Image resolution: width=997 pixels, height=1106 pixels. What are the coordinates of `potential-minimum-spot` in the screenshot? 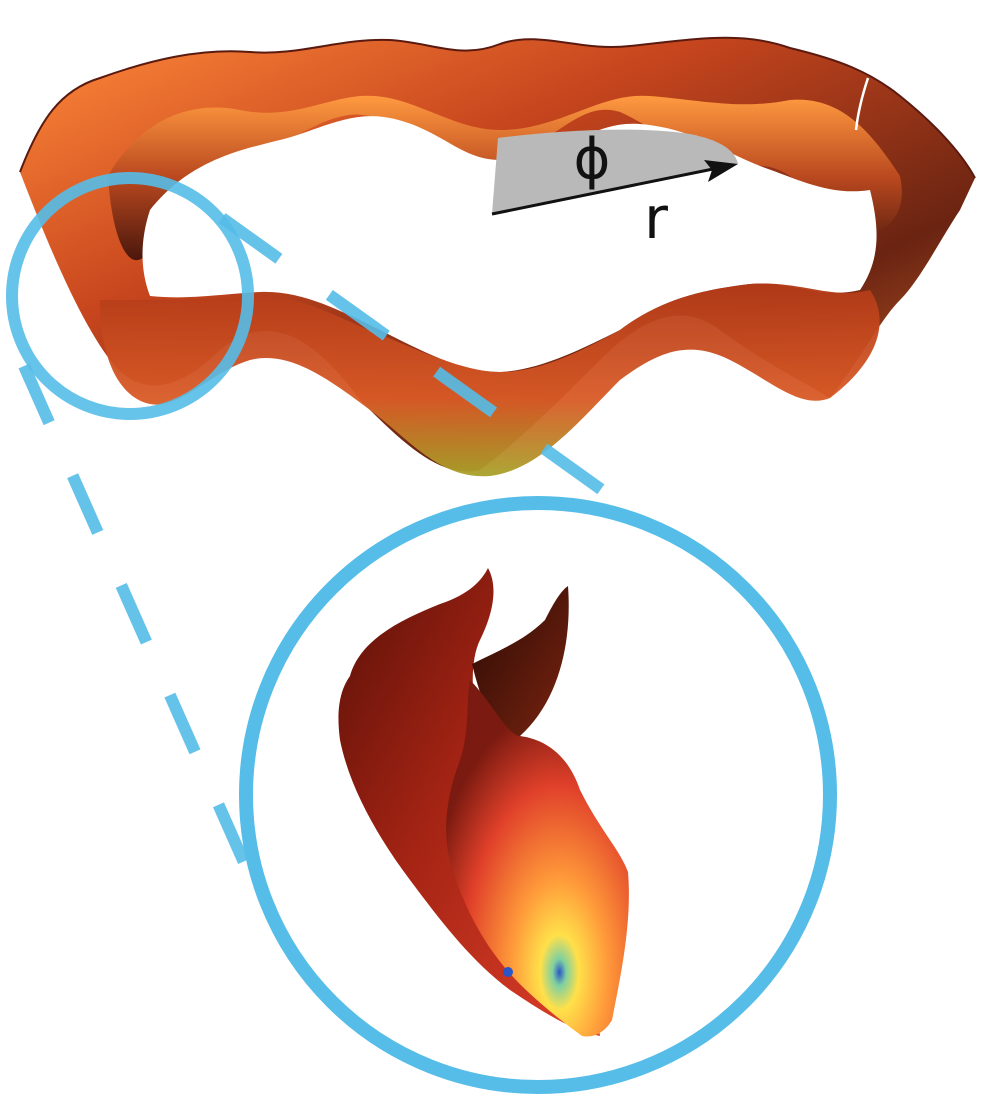 It's located at (508, 972).